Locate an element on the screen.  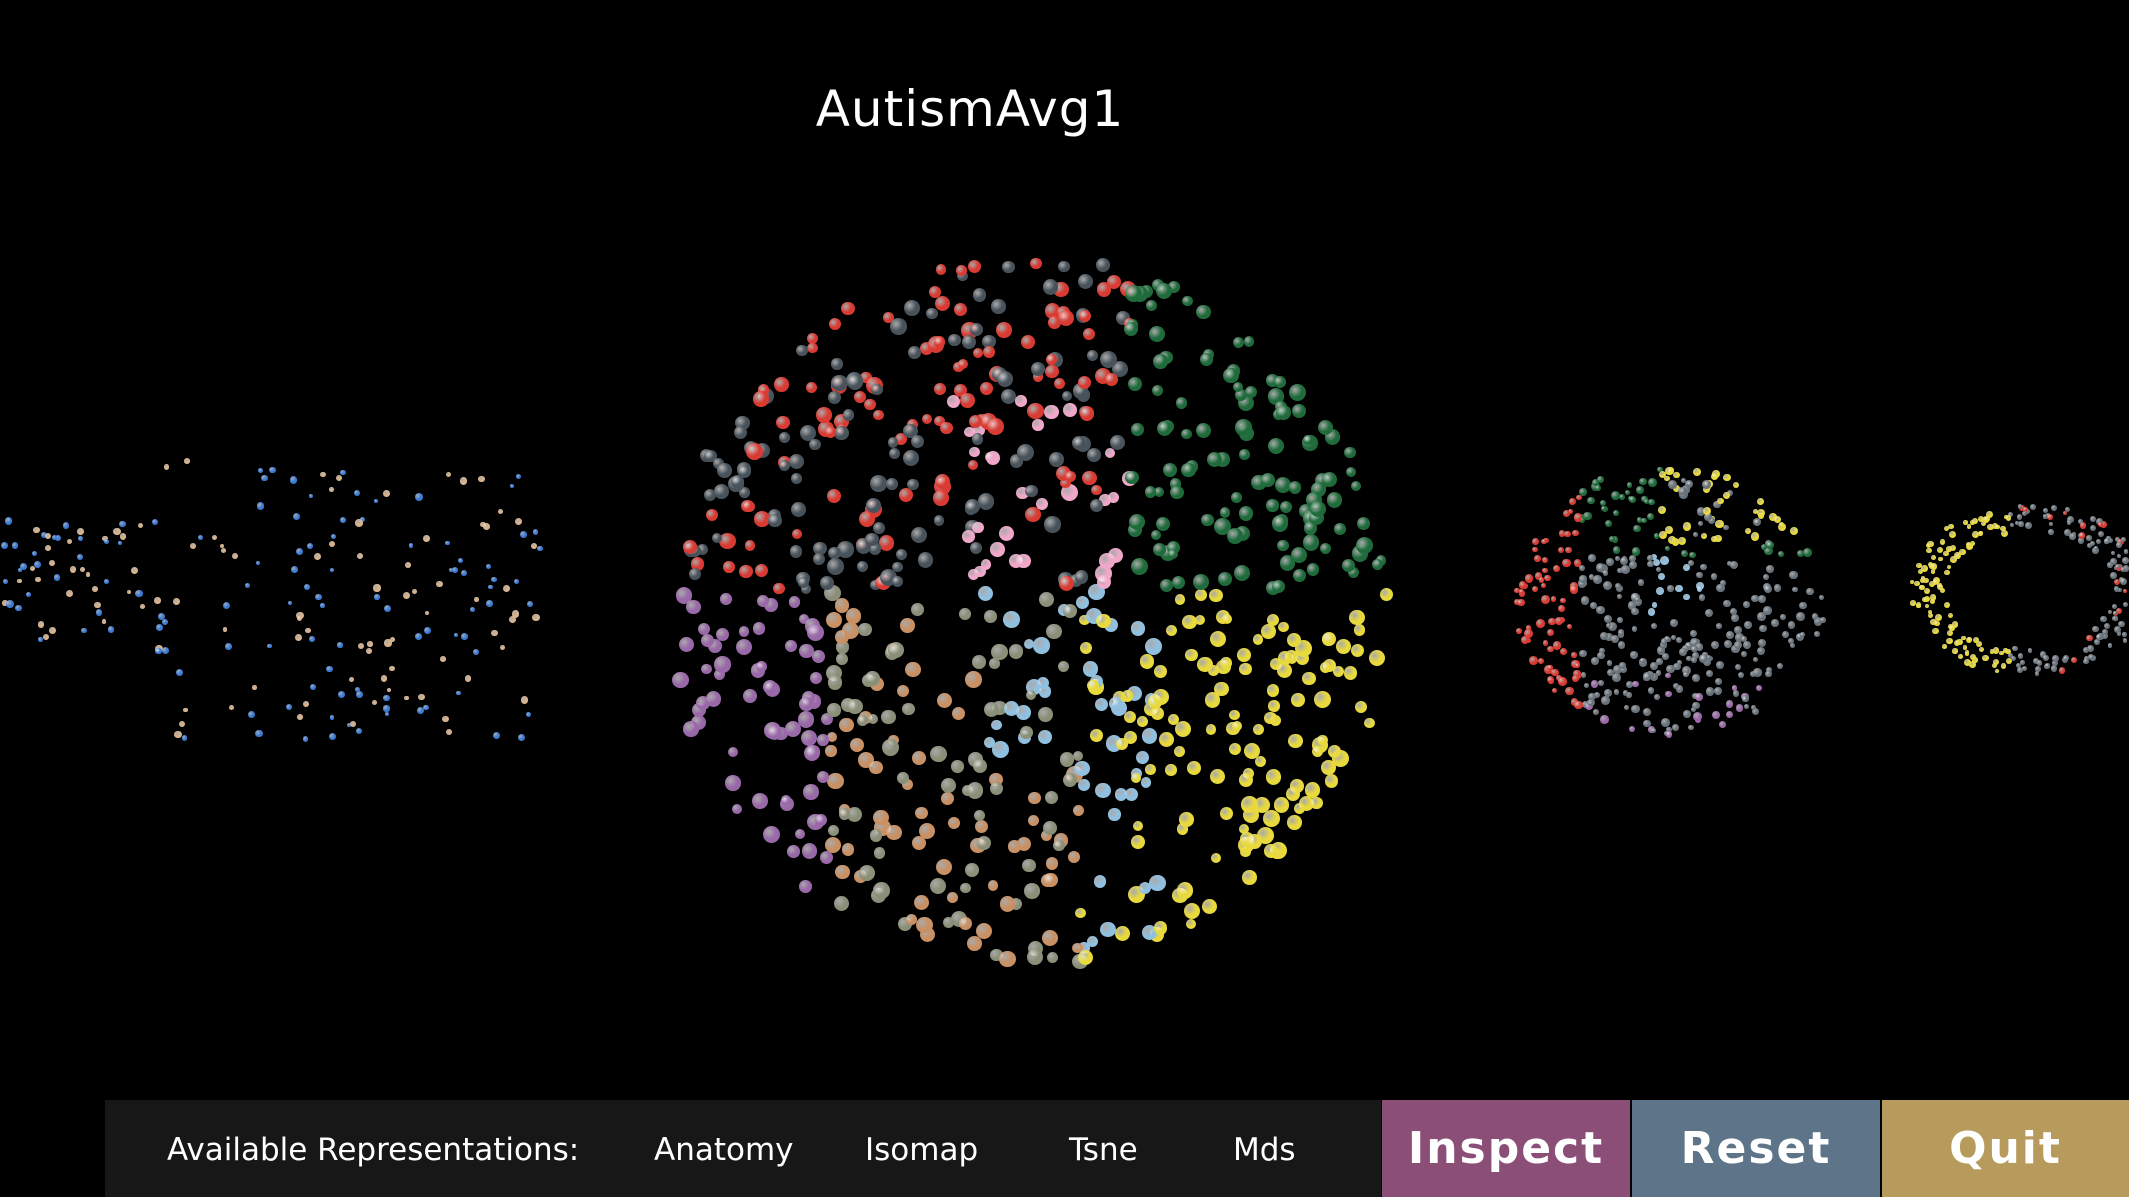
inspect-button: Inspect is located at coordinates (1506, 1148).